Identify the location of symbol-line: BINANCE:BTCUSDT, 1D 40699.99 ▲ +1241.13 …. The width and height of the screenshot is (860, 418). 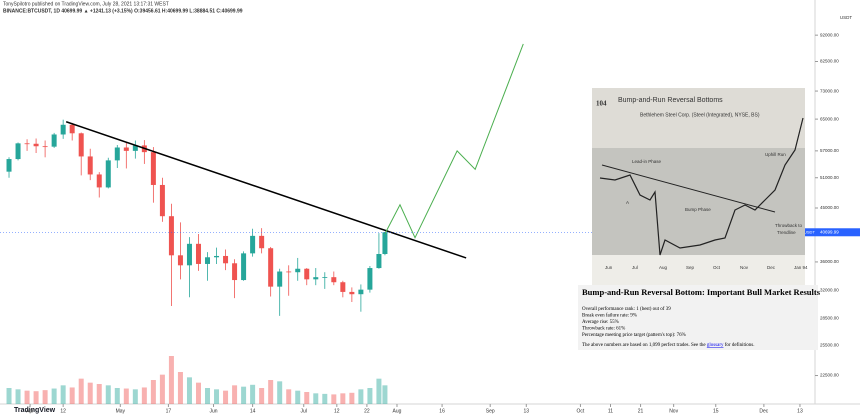
(123, 11).